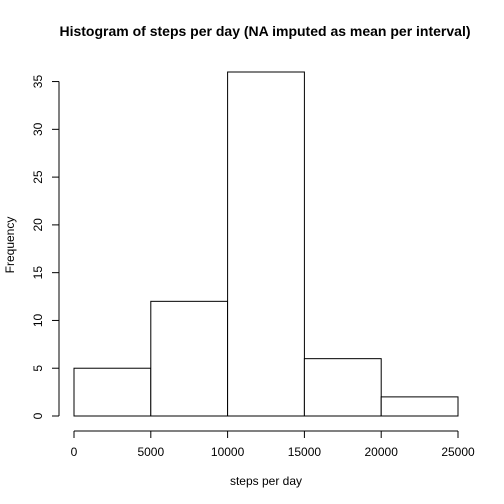 This screenshot has width=504, height=504. I want to click on y-tick-label: 0, so click(38, 415).